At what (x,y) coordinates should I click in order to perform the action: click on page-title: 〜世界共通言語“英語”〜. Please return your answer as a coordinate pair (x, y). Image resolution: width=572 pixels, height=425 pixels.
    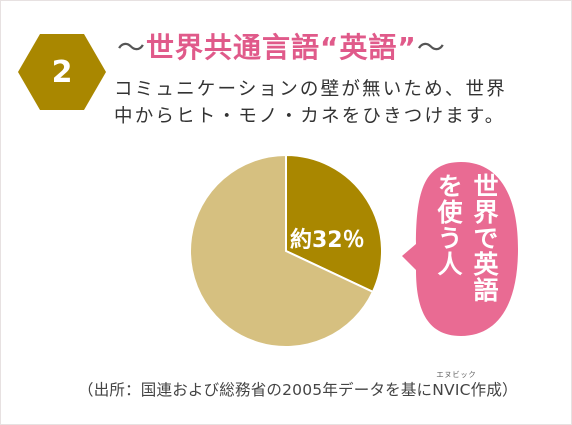
    Looking at the image, I should click on (281, 46).